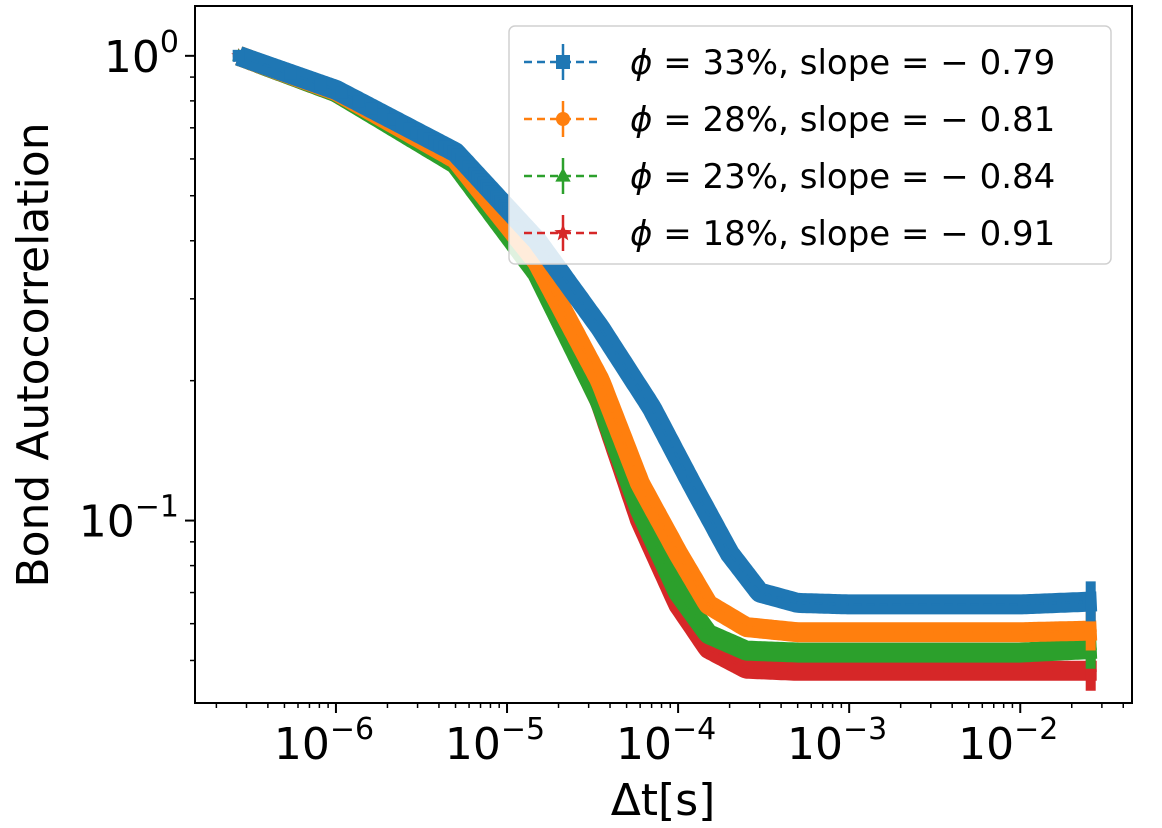 This screenshot has width=1162, height=828. What do you see at coordinates (837, 741) in the screenshot?
I see `x-tick-label: 10⁻³` at bounding box center [837, 741].